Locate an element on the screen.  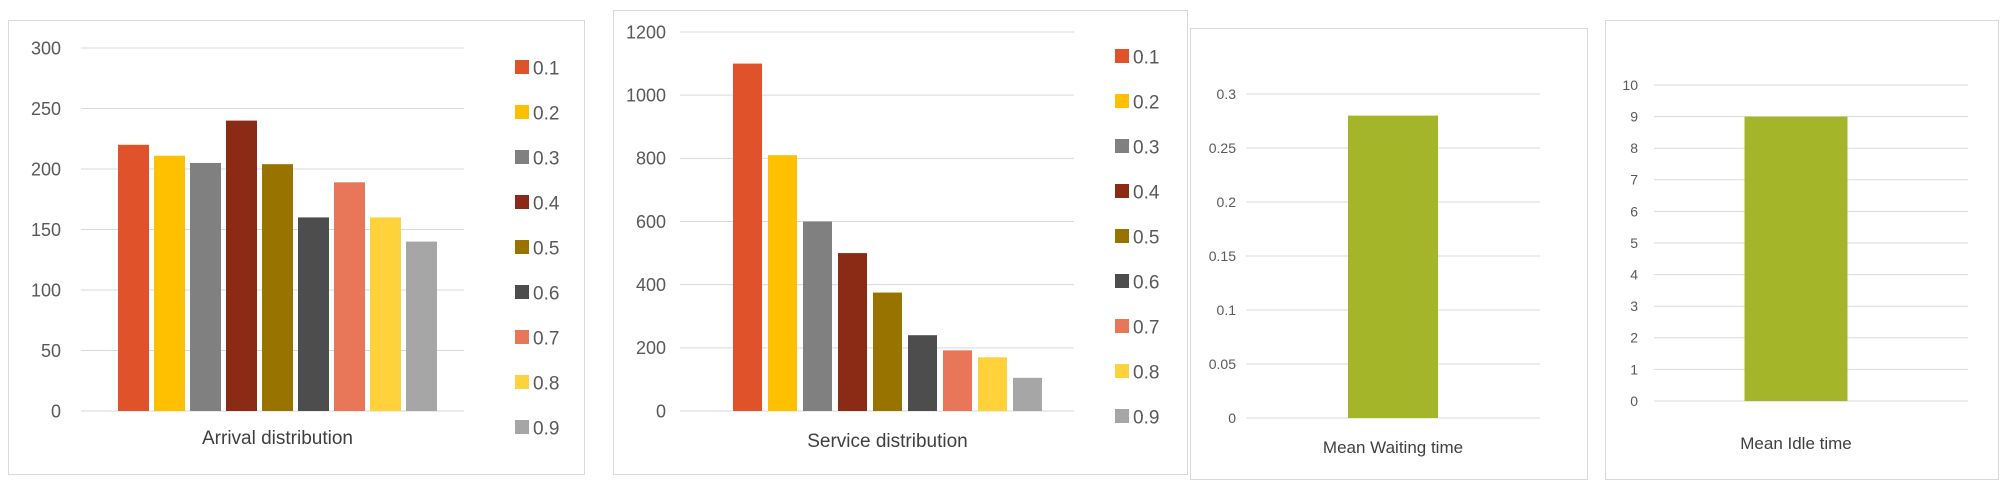
service-legend-label: 0.2 is located at coordinates (1146, 102).